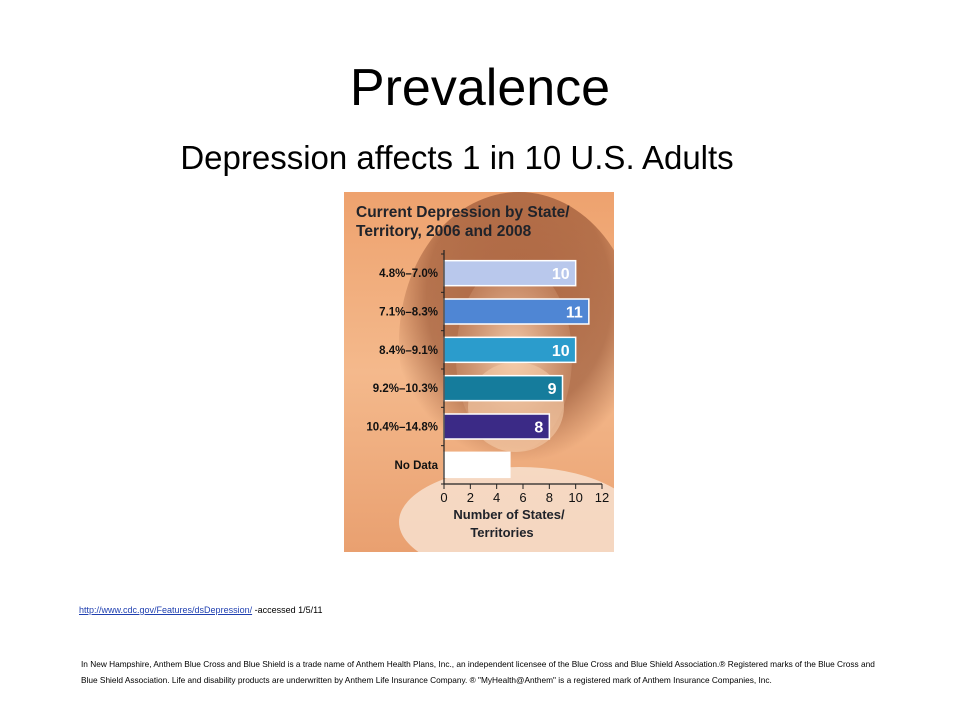 The width and height of the screenshot is (960, 720). What do you see at coordinates (408, 313) in the screenshot?
I see `category-label-2: 7.1%–8.3%` at bounding box center [408, 313].